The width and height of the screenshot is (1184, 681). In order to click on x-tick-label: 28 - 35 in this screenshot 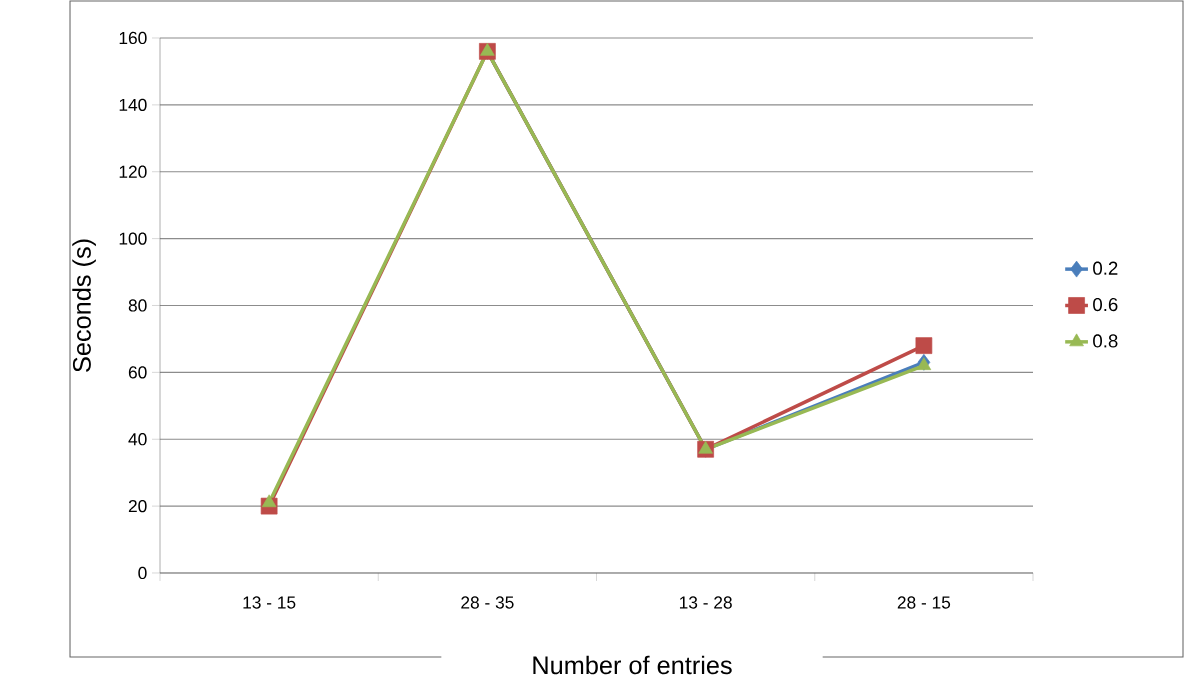, I will do `click(487, 602)`.